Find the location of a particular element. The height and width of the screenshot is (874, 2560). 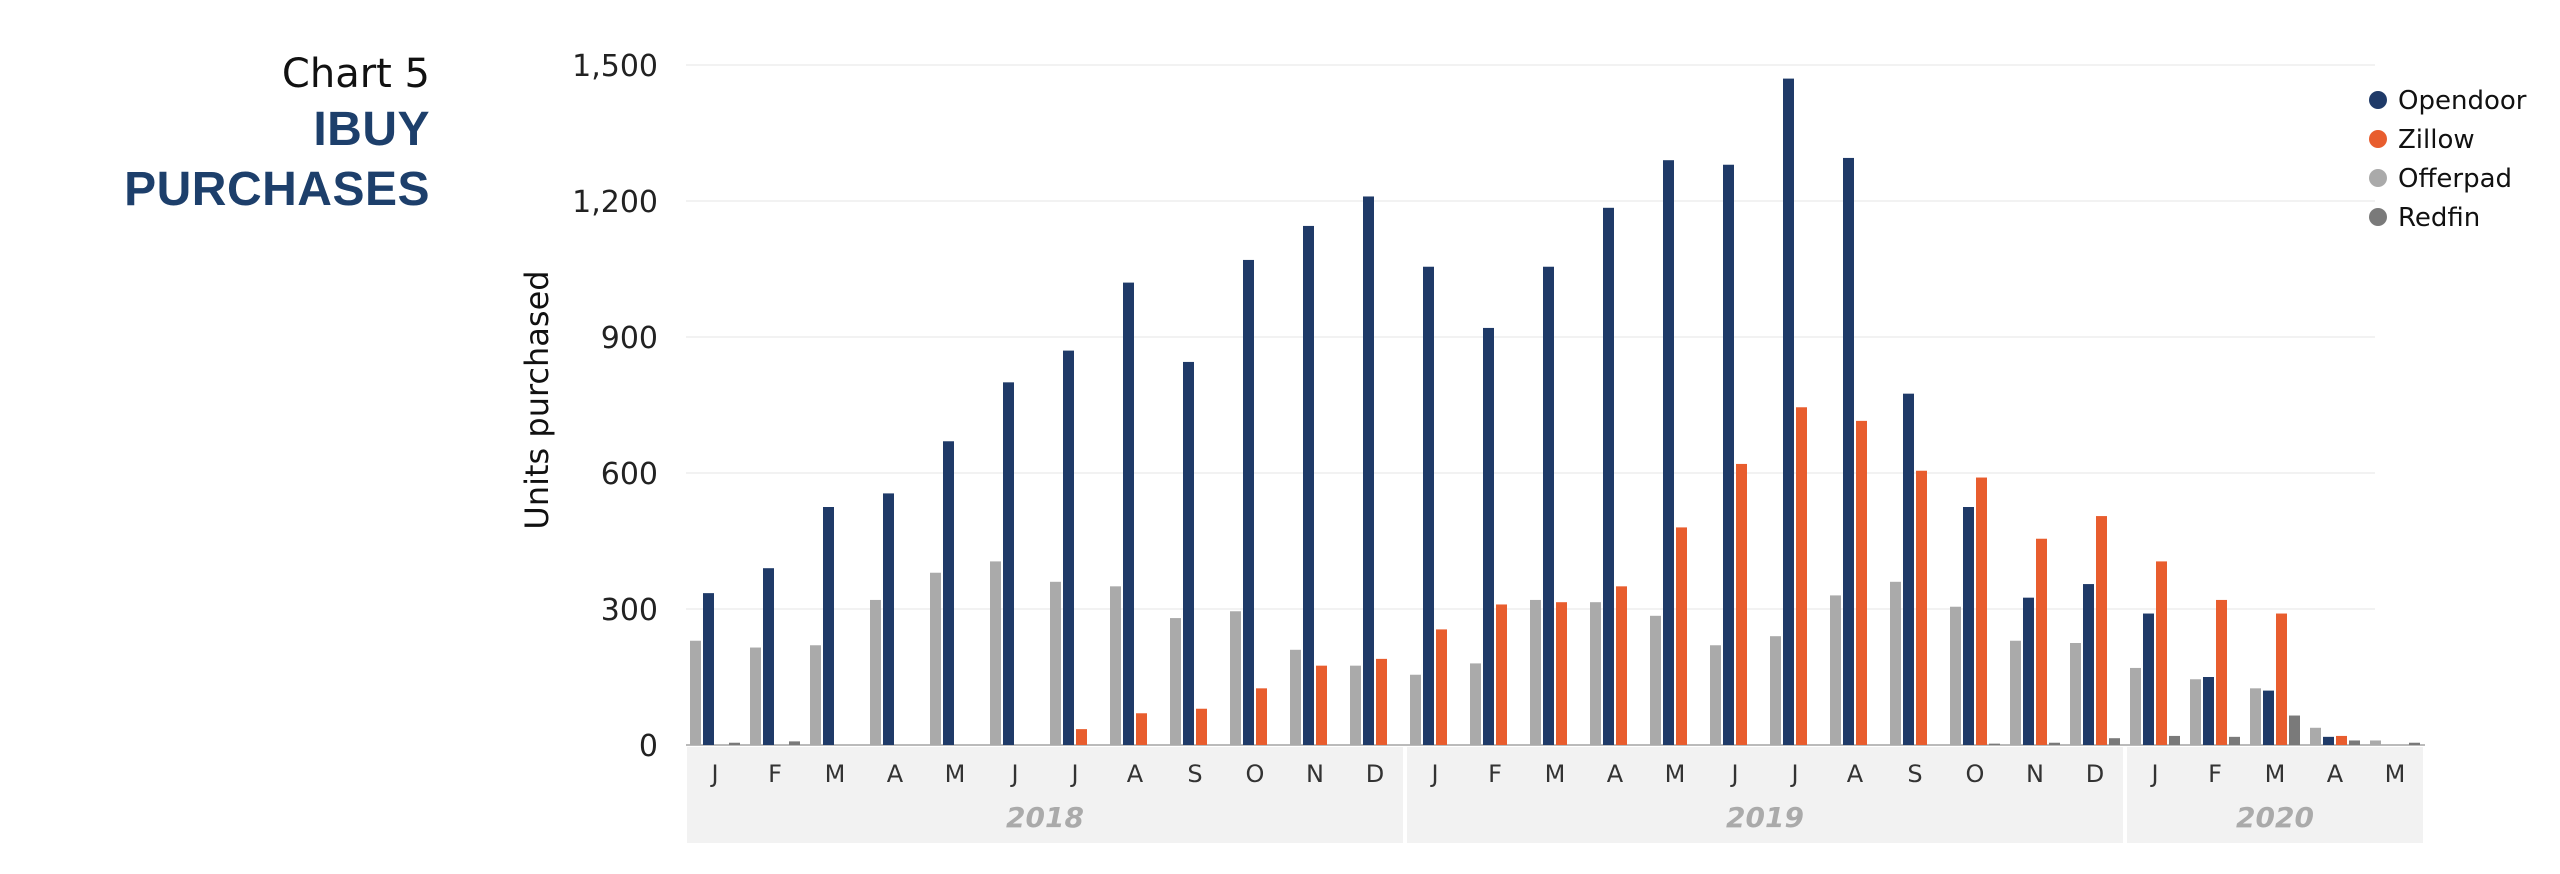

y-axis-label: Units purchased is located at coordinates (537, 399).